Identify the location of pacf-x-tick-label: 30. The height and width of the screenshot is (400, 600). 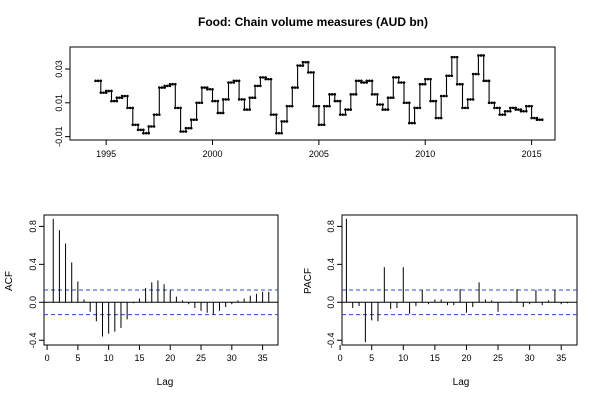
(530, 358).